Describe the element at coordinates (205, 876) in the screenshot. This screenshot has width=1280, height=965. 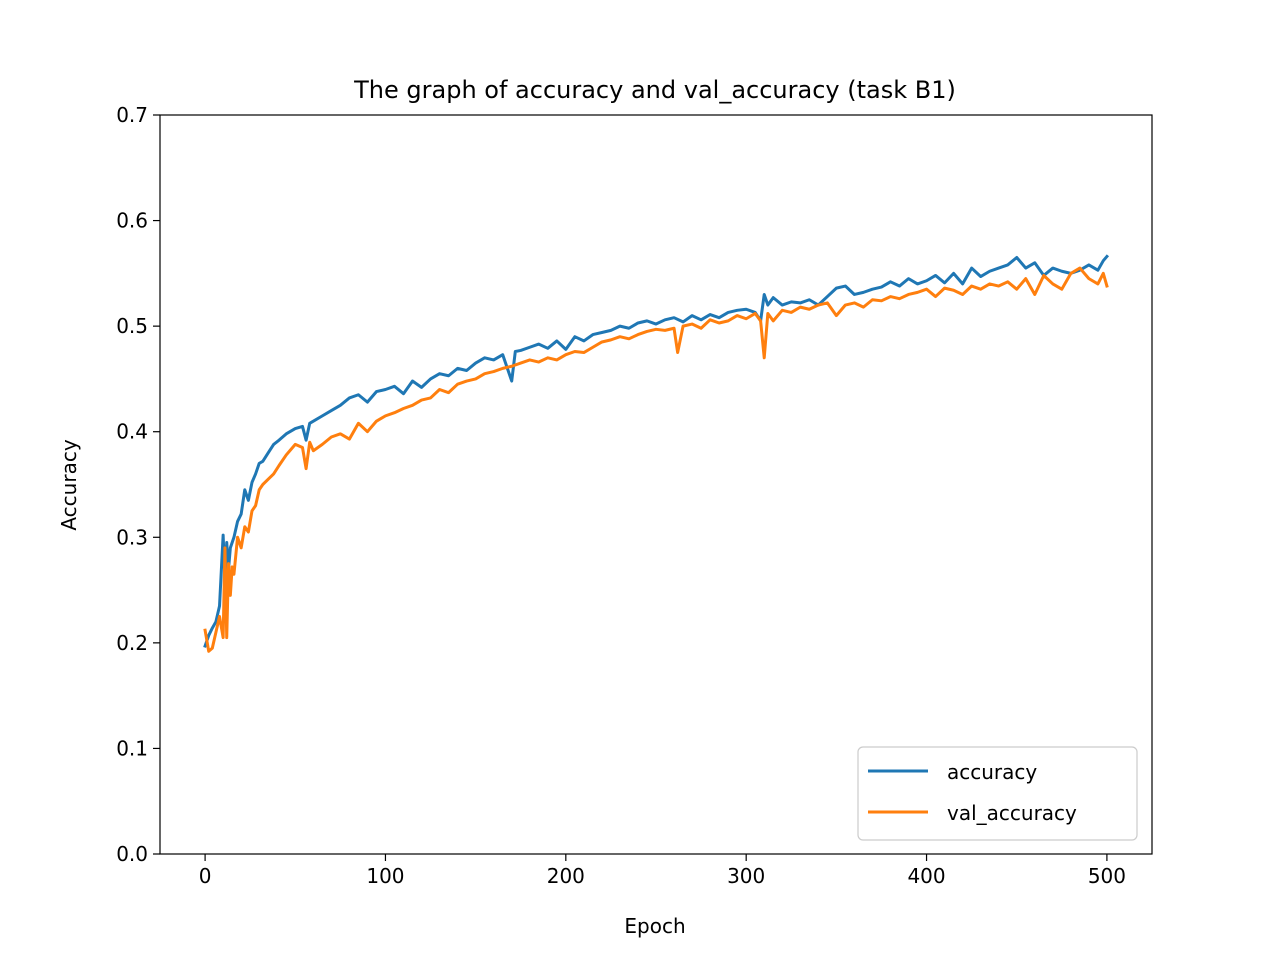
I see `x-tick-label: 0` at that location.